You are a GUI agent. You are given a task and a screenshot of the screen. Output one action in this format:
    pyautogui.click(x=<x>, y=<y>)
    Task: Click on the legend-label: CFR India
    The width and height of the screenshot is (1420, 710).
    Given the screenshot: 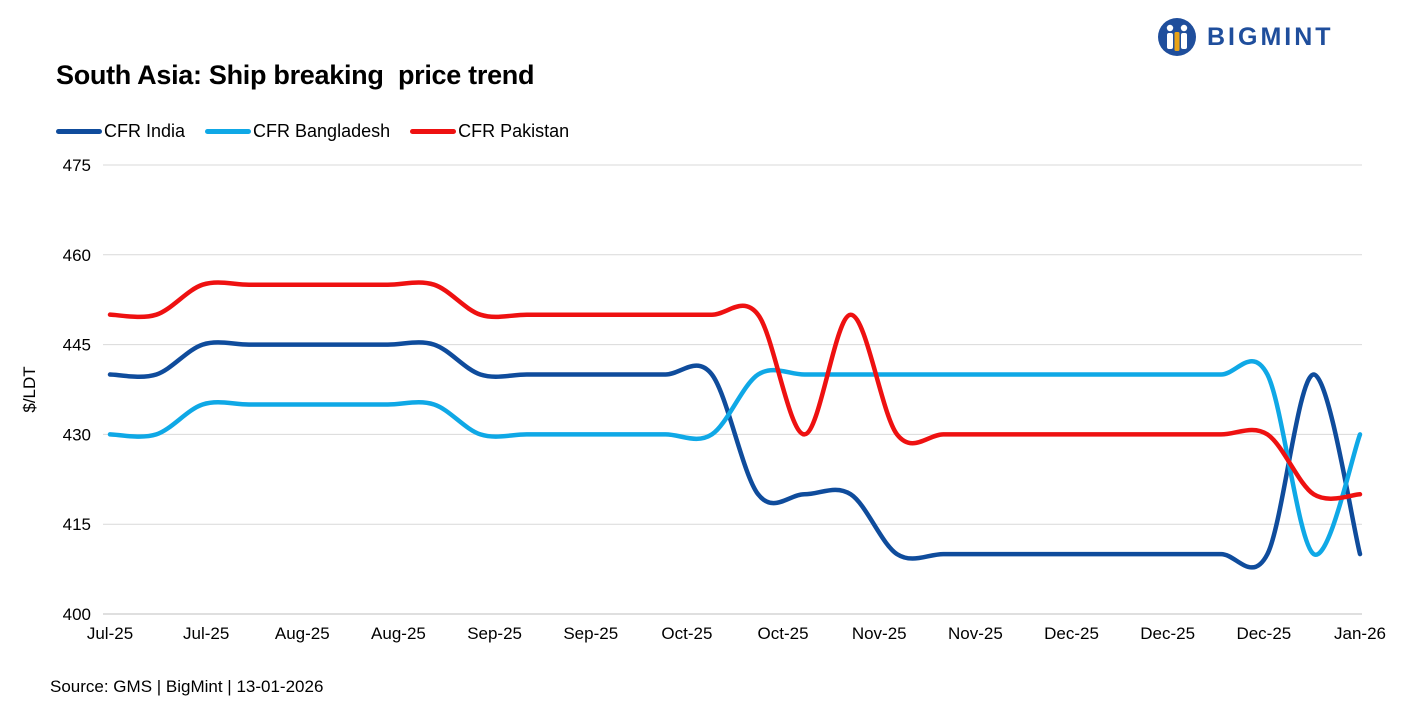 What is the action you would take?
    pyautogui.click(x=145, y=131)
    